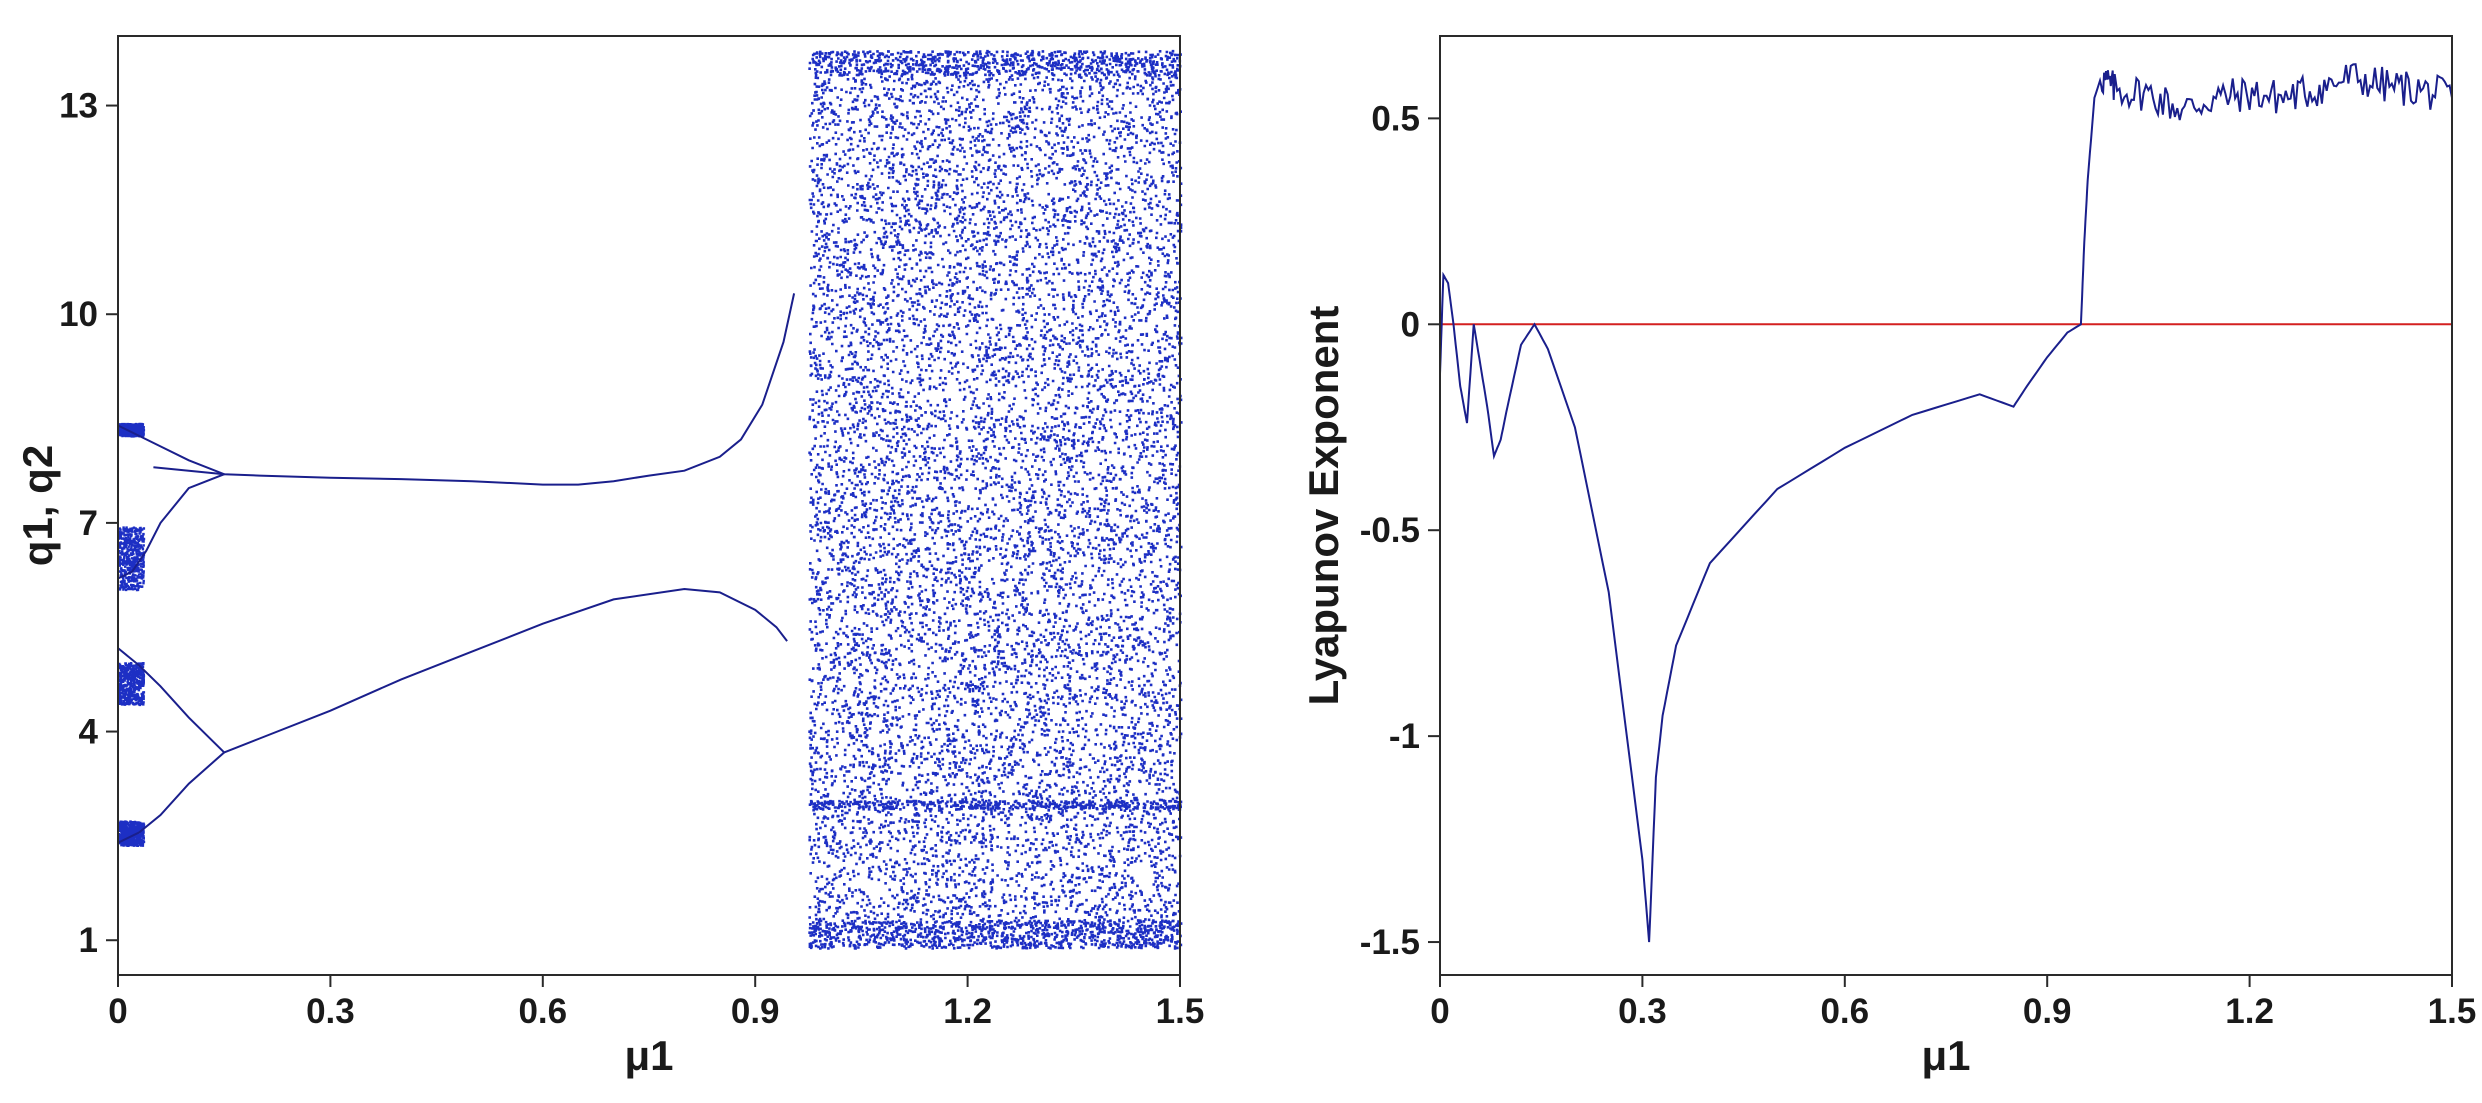 The height and width of the screenshot is (1103, 2482). Describe the element at coordinates (1395, 118) in the screenshot. I see `y-tick-label: 0.5` at that location.